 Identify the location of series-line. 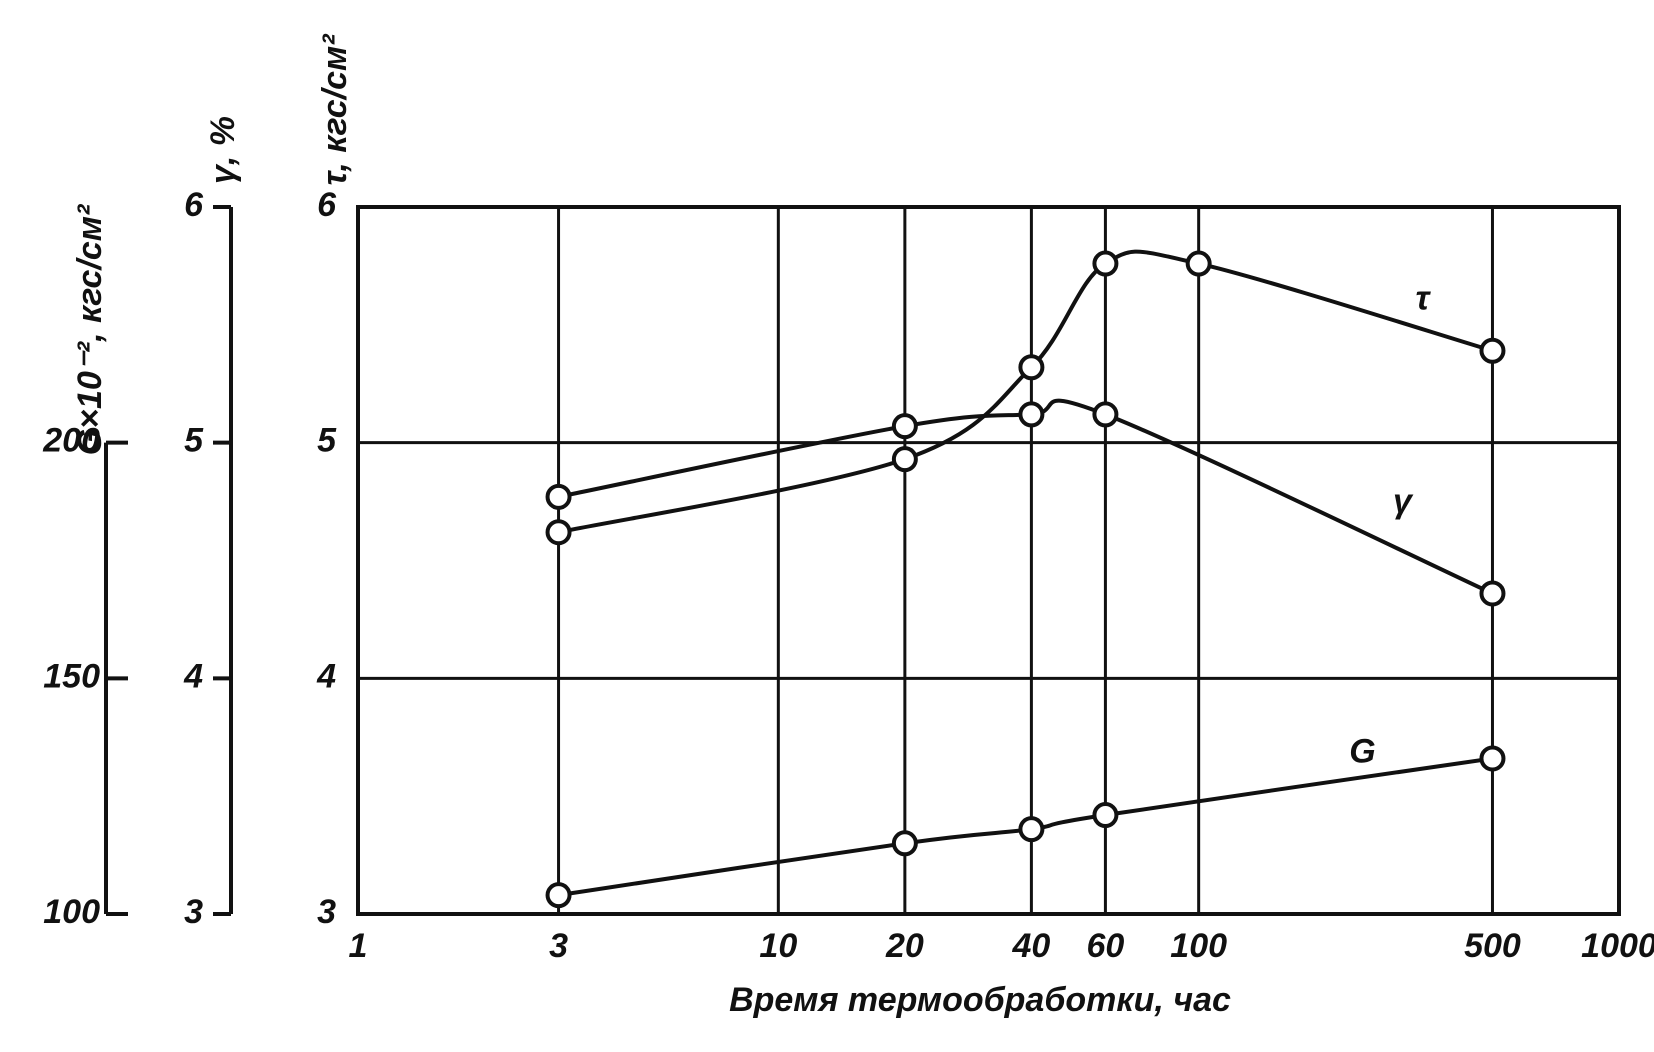
(1026, 497).